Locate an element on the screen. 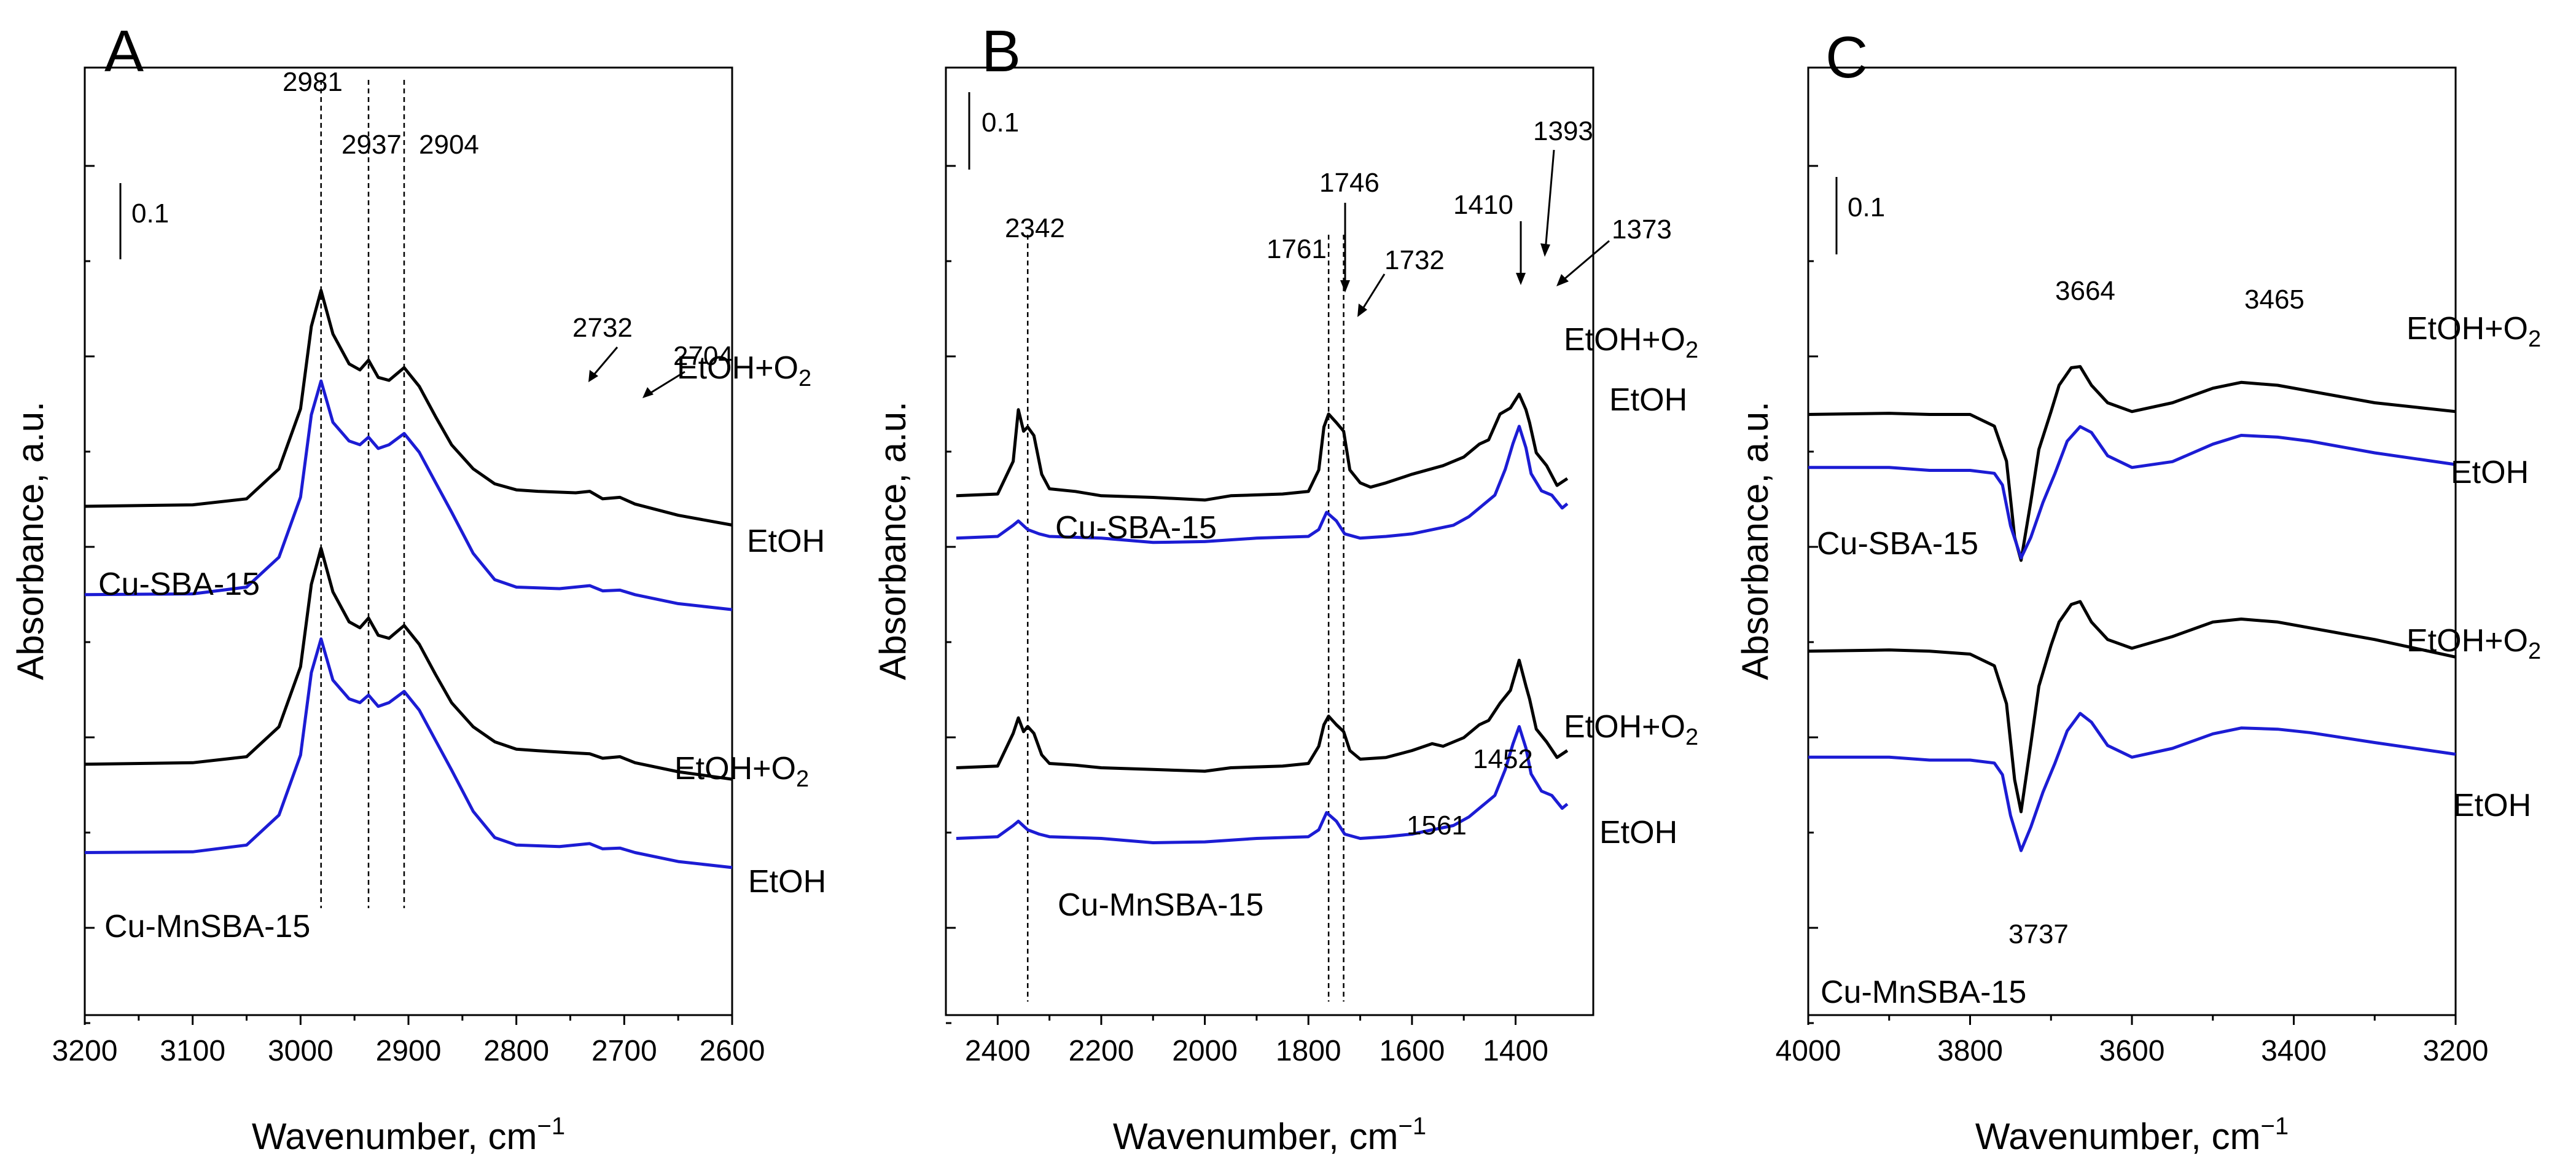 This screenshot has width=2576, height=1173. panel-a-label-ethanol-o2-mn: EtOH+O2 is located at coordinates (741, 771).